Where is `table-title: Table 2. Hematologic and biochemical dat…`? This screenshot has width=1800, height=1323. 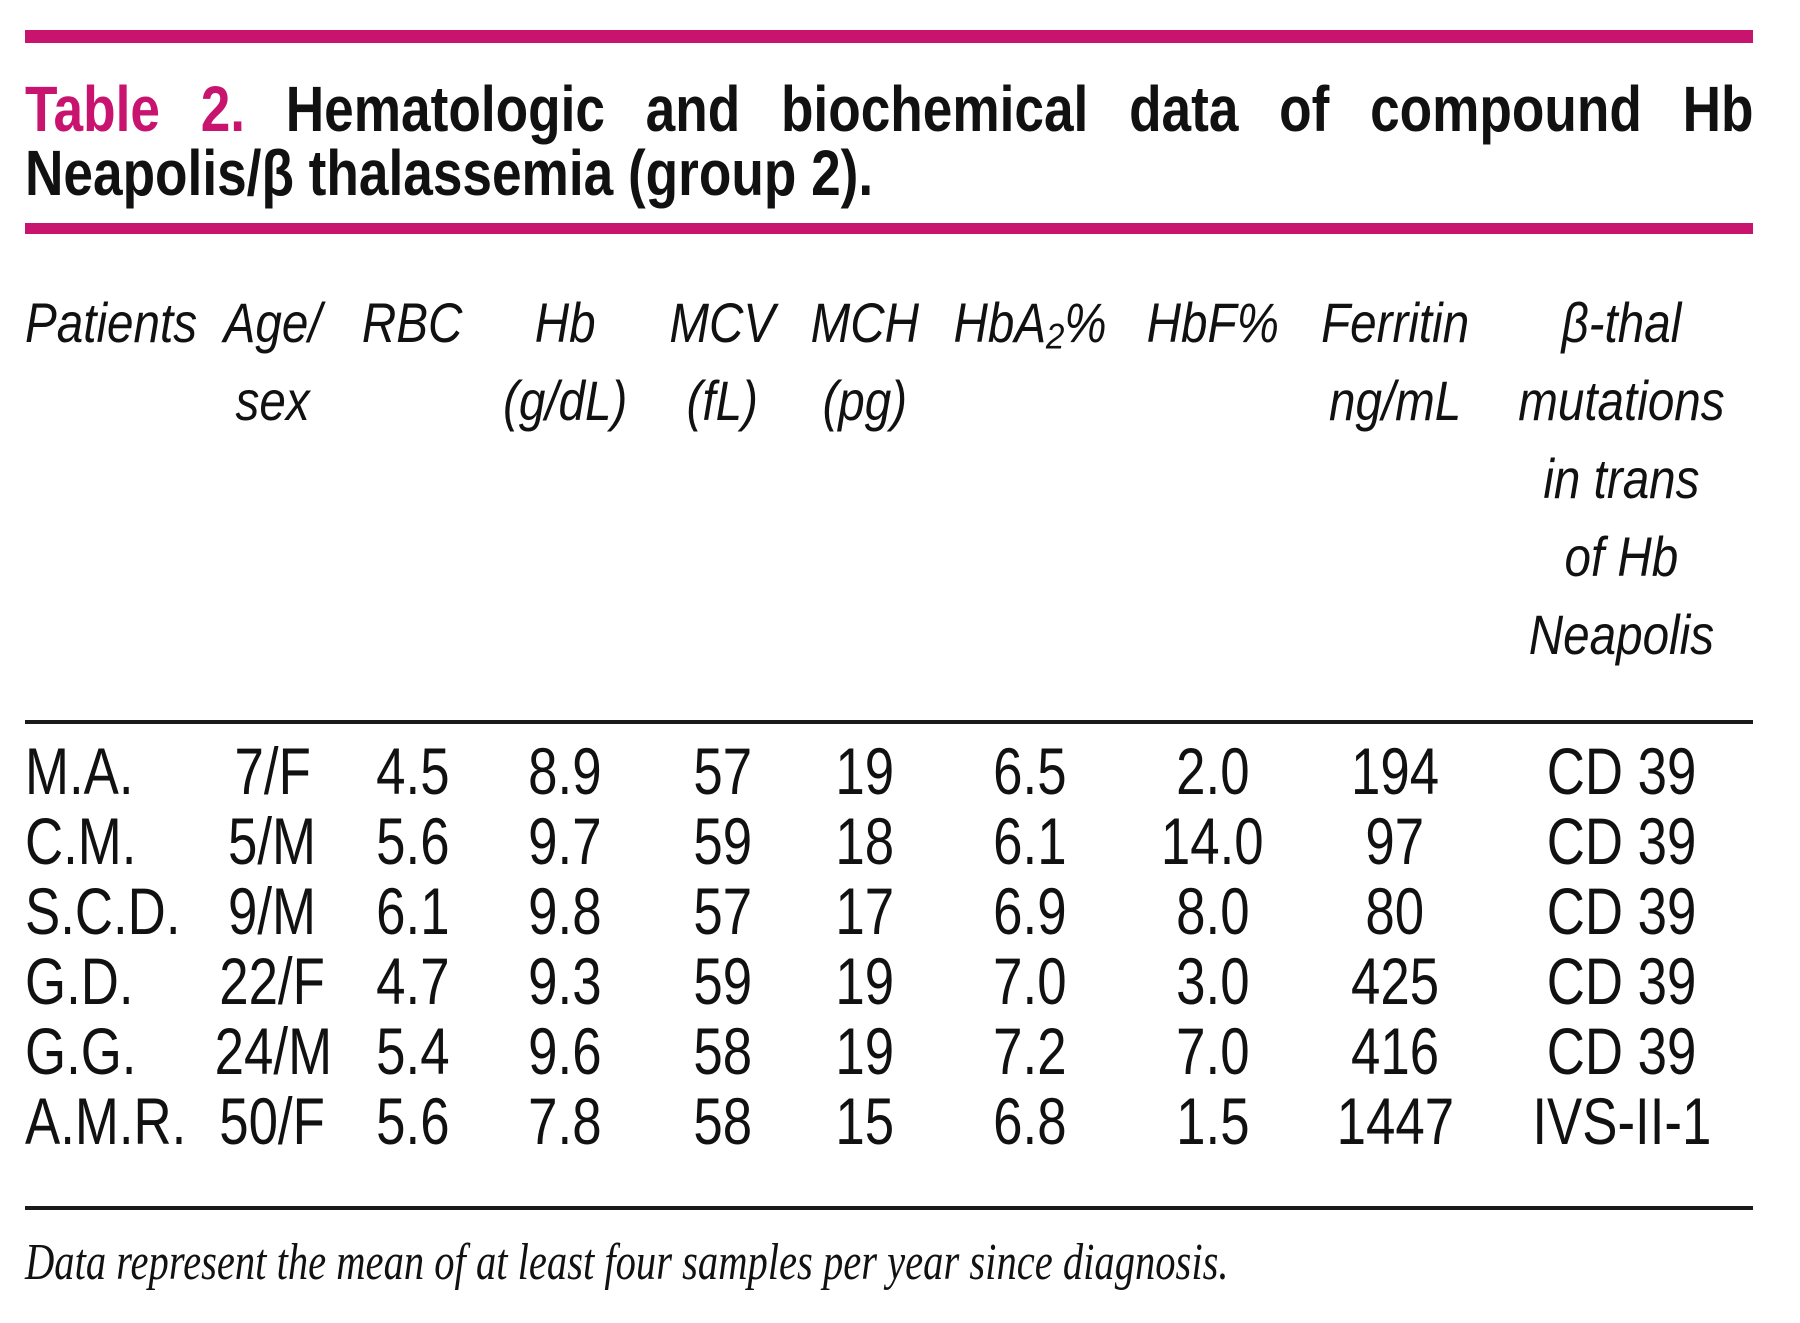 table-title: Table 2. Hematologic and biochemical dat… is located at coordinates (889, 141).